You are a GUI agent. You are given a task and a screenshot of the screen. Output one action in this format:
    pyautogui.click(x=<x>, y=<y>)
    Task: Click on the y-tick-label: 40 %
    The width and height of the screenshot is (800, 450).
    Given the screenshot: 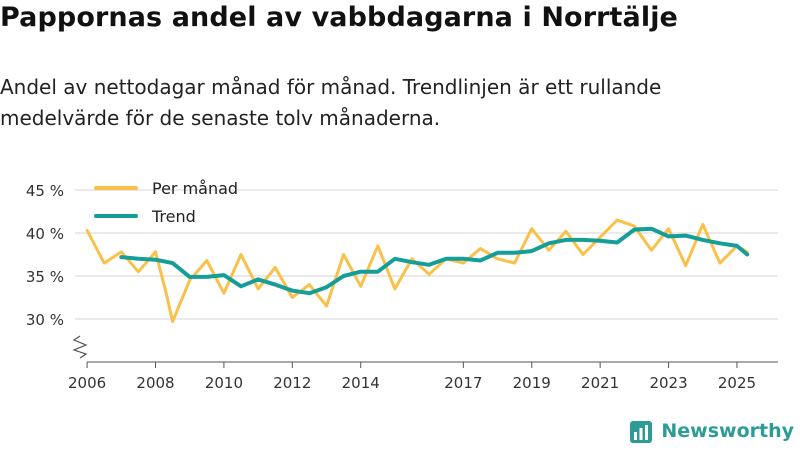 What is the action you would take?
    pyautogui.click(x=45, y=234)
    